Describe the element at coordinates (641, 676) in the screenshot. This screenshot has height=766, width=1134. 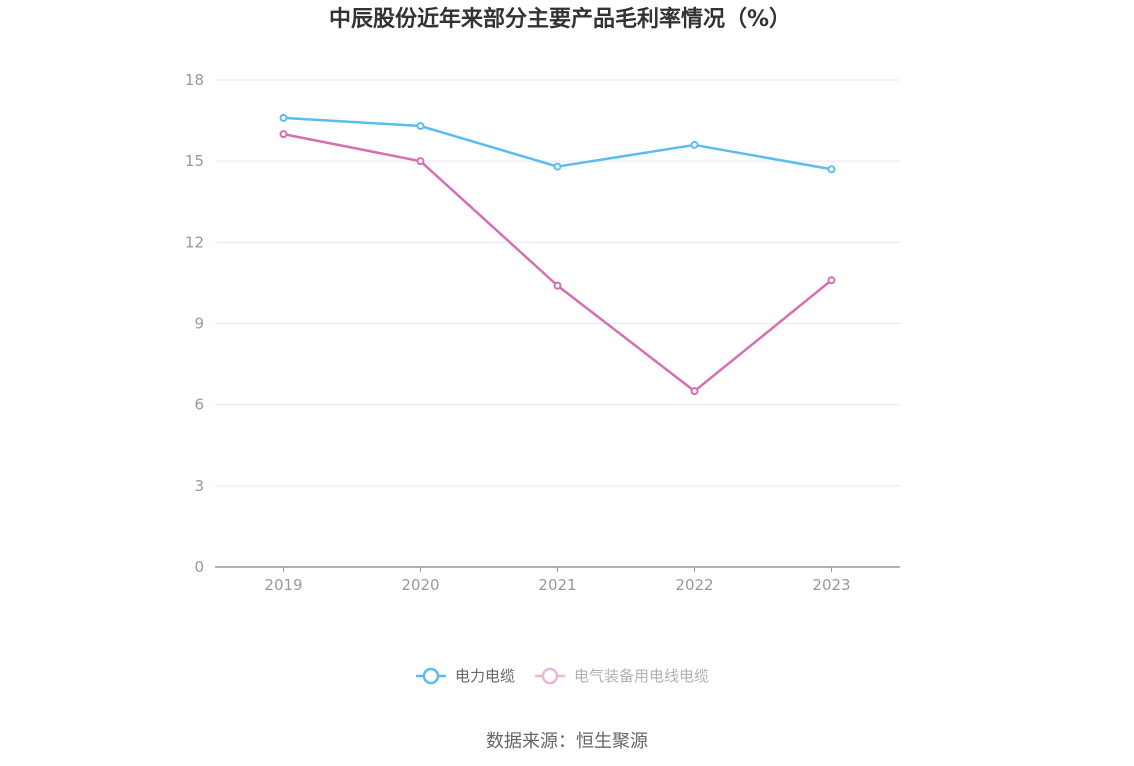
I see `legend-label: 电气装备用电线电缆` at that location.